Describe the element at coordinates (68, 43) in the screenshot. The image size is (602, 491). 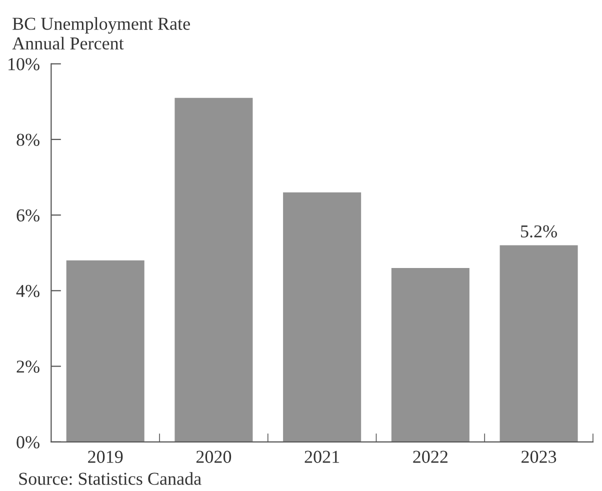
I see `chart-subtitle: Annual Percent` at that location.